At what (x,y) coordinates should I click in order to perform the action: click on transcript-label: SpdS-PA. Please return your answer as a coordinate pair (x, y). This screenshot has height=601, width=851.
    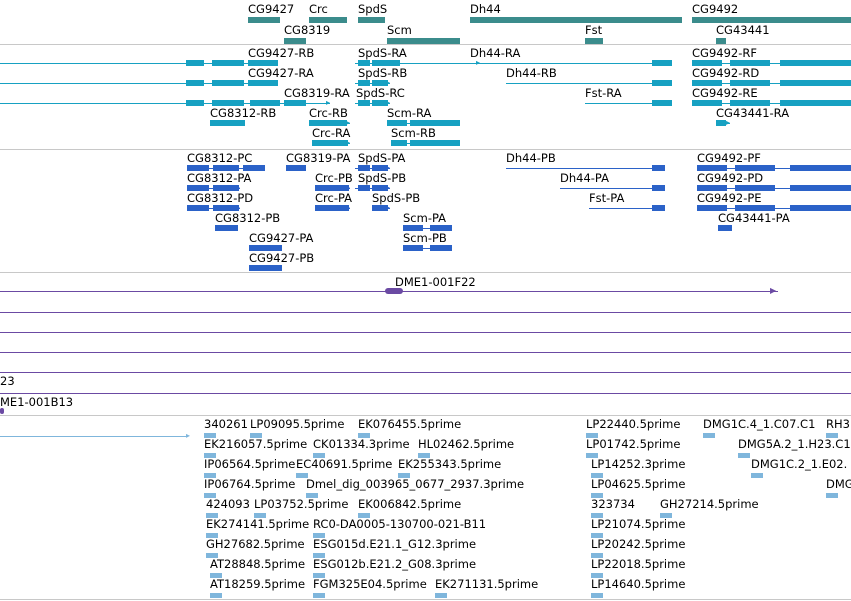
    Looking at the image, I should click on (382, 158).